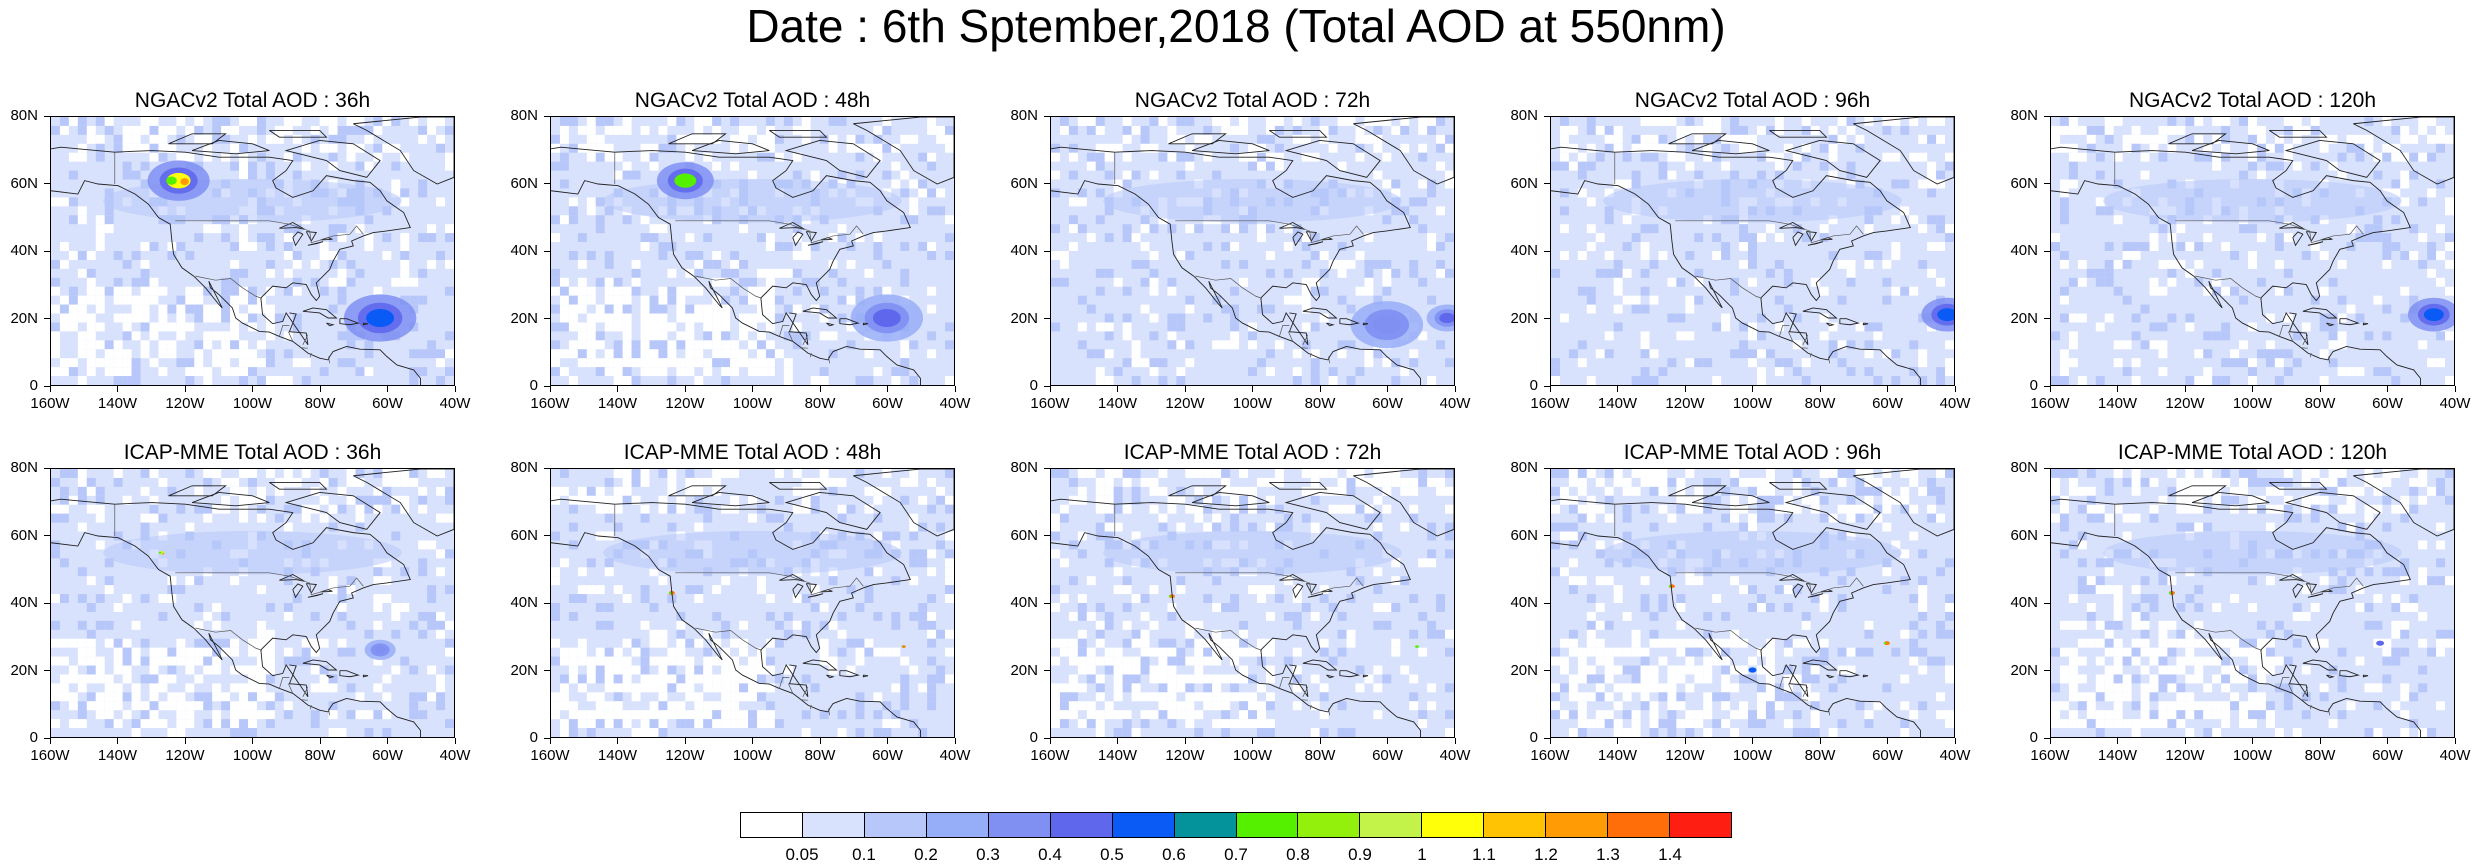  I want to click on panel-title: NGACv2 Total AOD : 36h, so click(252, 101).